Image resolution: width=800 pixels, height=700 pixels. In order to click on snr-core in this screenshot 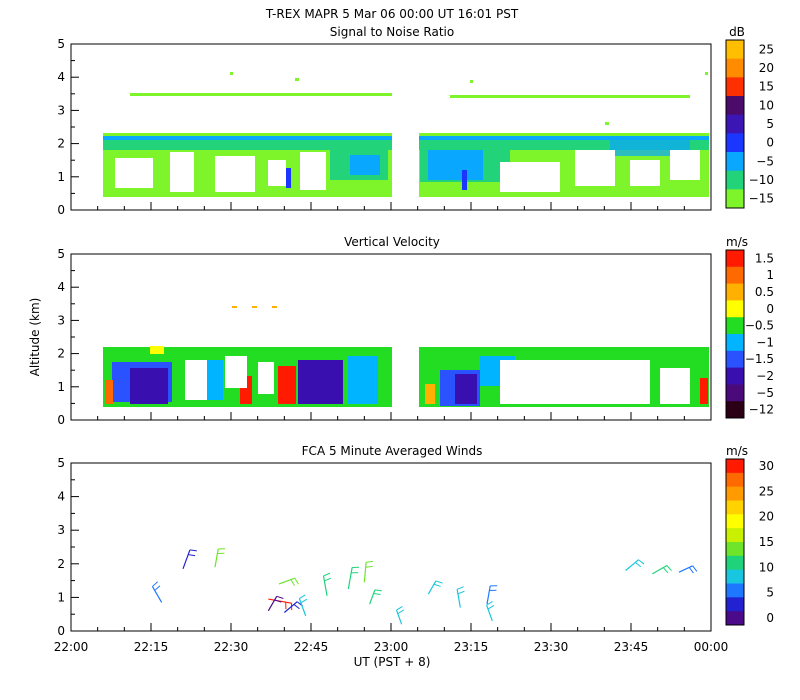, I will do `click(288, 178)`.